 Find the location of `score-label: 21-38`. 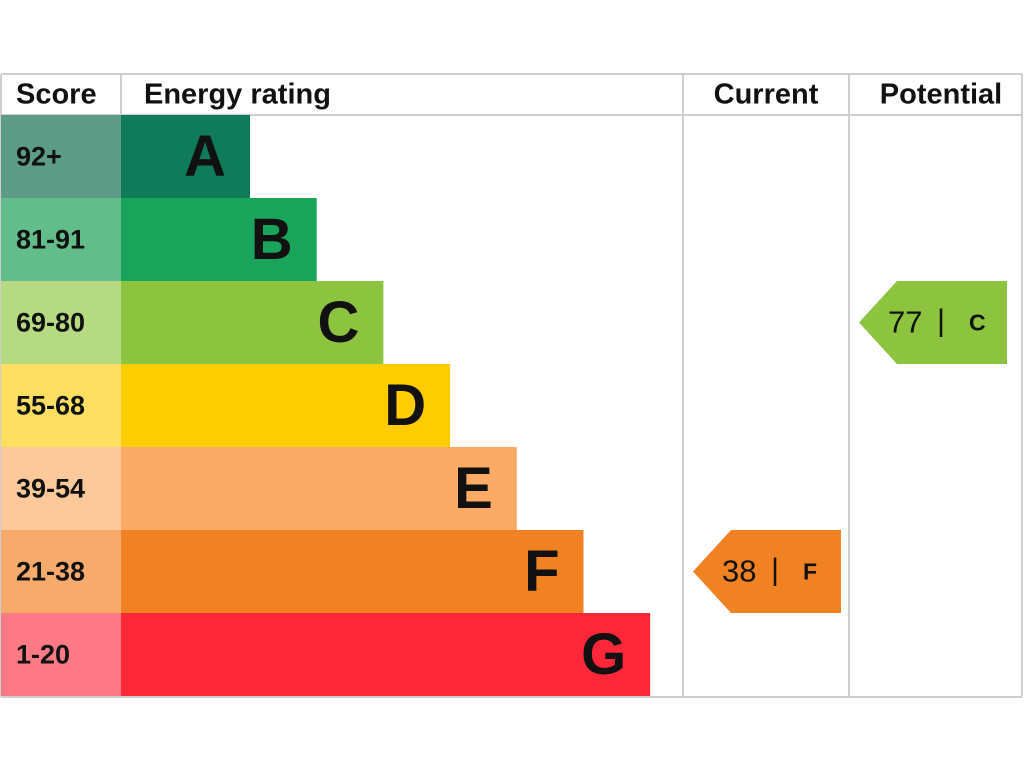

score-label: 21-38 is located at coordinates (50, 572).